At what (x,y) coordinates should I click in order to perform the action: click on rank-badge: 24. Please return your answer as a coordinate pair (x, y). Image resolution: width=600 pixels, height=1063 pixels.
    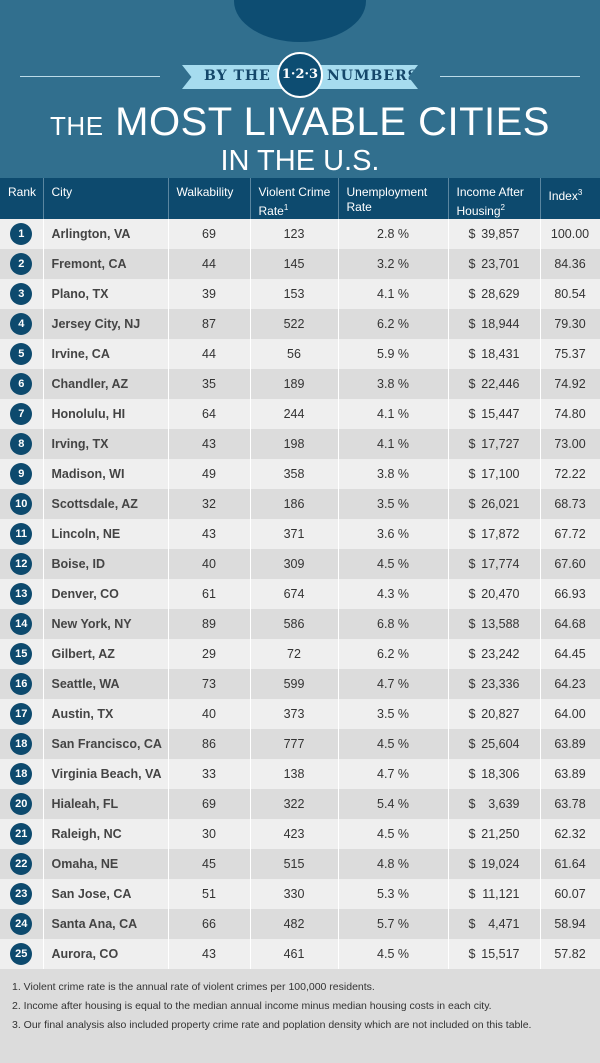
    Looking at the image, I should click on (21, 924).